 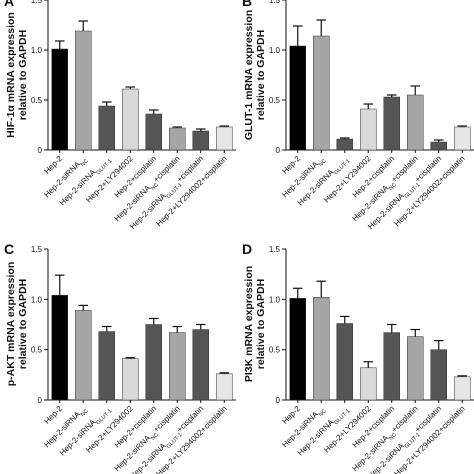 What do you see at coordinates (17, 75) in the screenshot?
I see `y-axis-label: HIF-1α mRNA expressionrelative to GAPDH` at bounding box center [17, 75].